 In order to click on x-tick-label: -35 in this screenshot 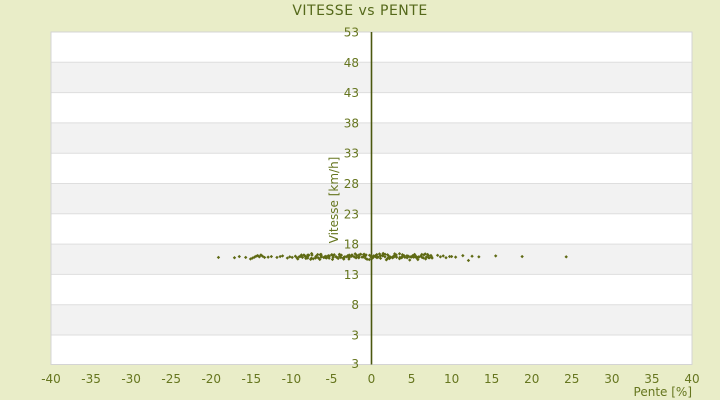, I will do `click(91, 379)`.